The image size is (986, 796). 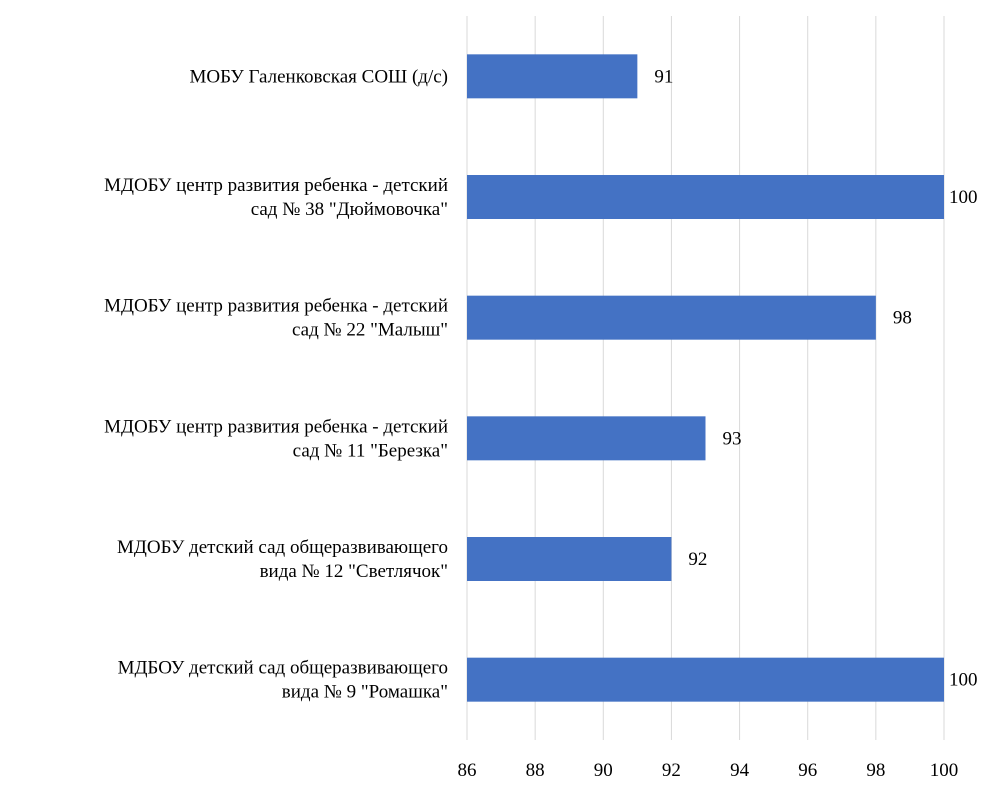 What do you see at coordinates (535, 770) in the screenshot?
I see `x-tick-label: 88` at bounding box center [535, 770].